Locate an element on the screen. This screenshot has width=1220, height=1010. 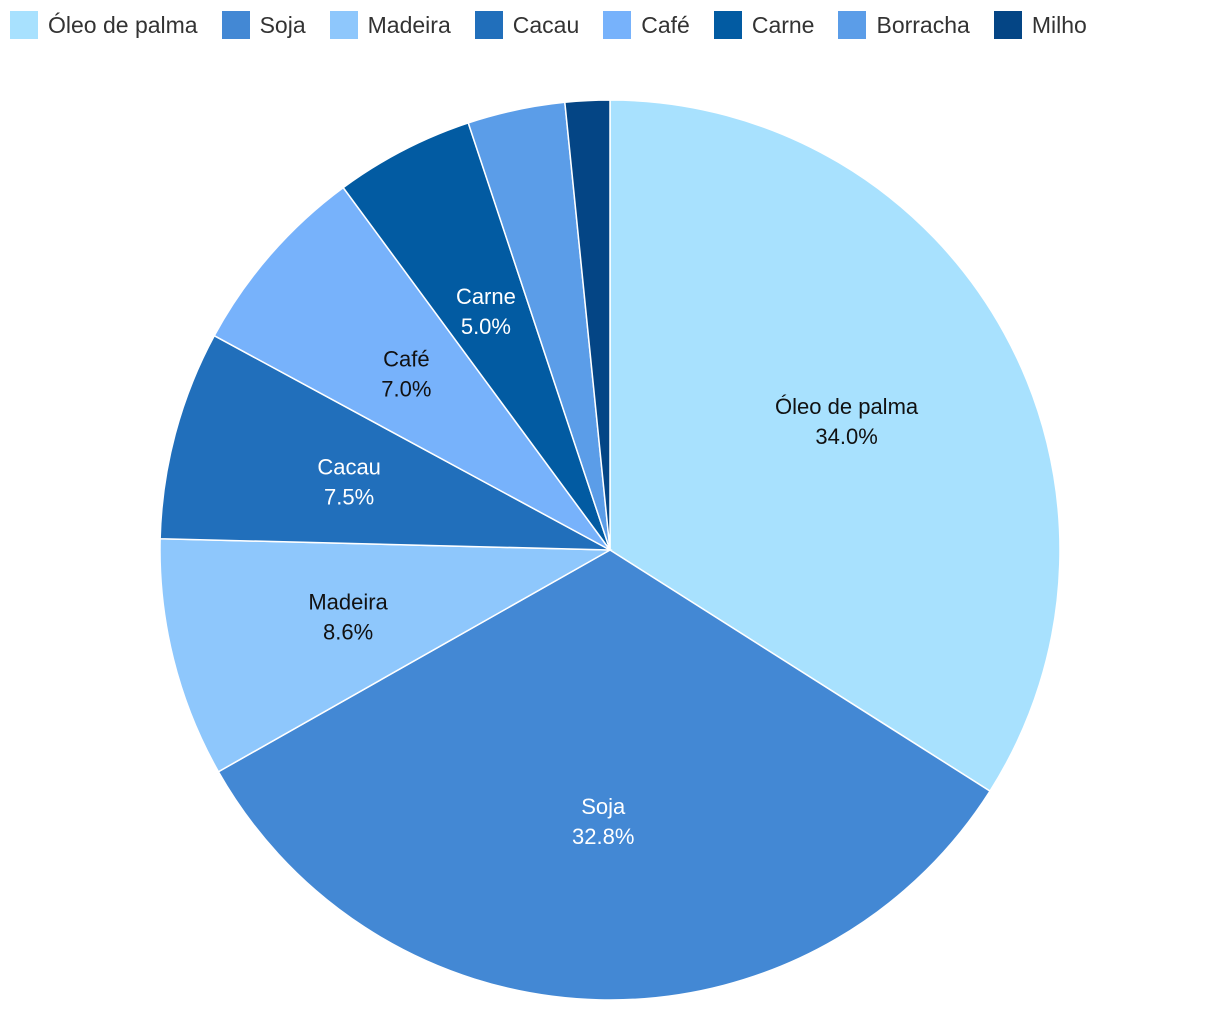
slice-value-label: 8.6% is located at coordinates (348, 632).